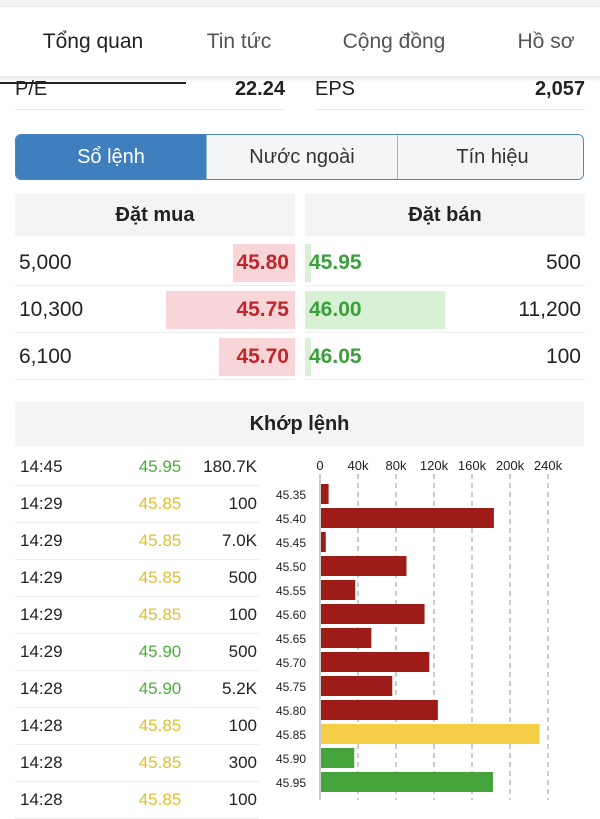 This screenshot has height=819, width=600. What do you see at coordinates (51, 309) in the screenshot?
I see `buy-volume: 10,300` at bounding box center [51, 309].